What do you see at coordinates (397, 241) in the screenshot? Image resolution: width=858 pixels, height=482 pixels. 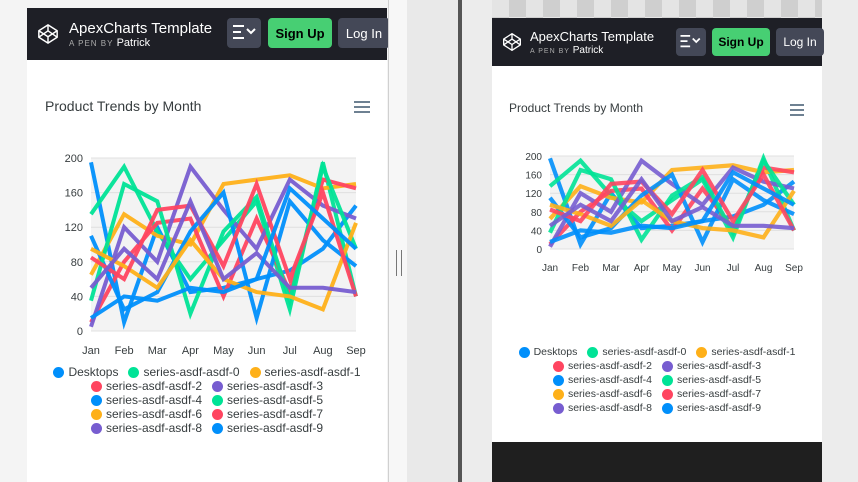 I see `pane-resize-divider` at bounding box center [397, 241].